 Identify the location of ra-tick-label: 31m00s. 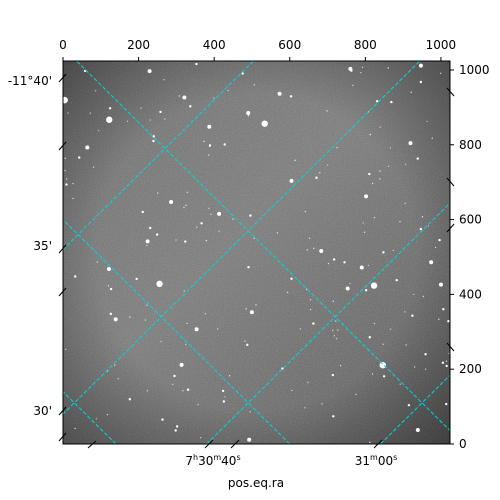
(376, 460).